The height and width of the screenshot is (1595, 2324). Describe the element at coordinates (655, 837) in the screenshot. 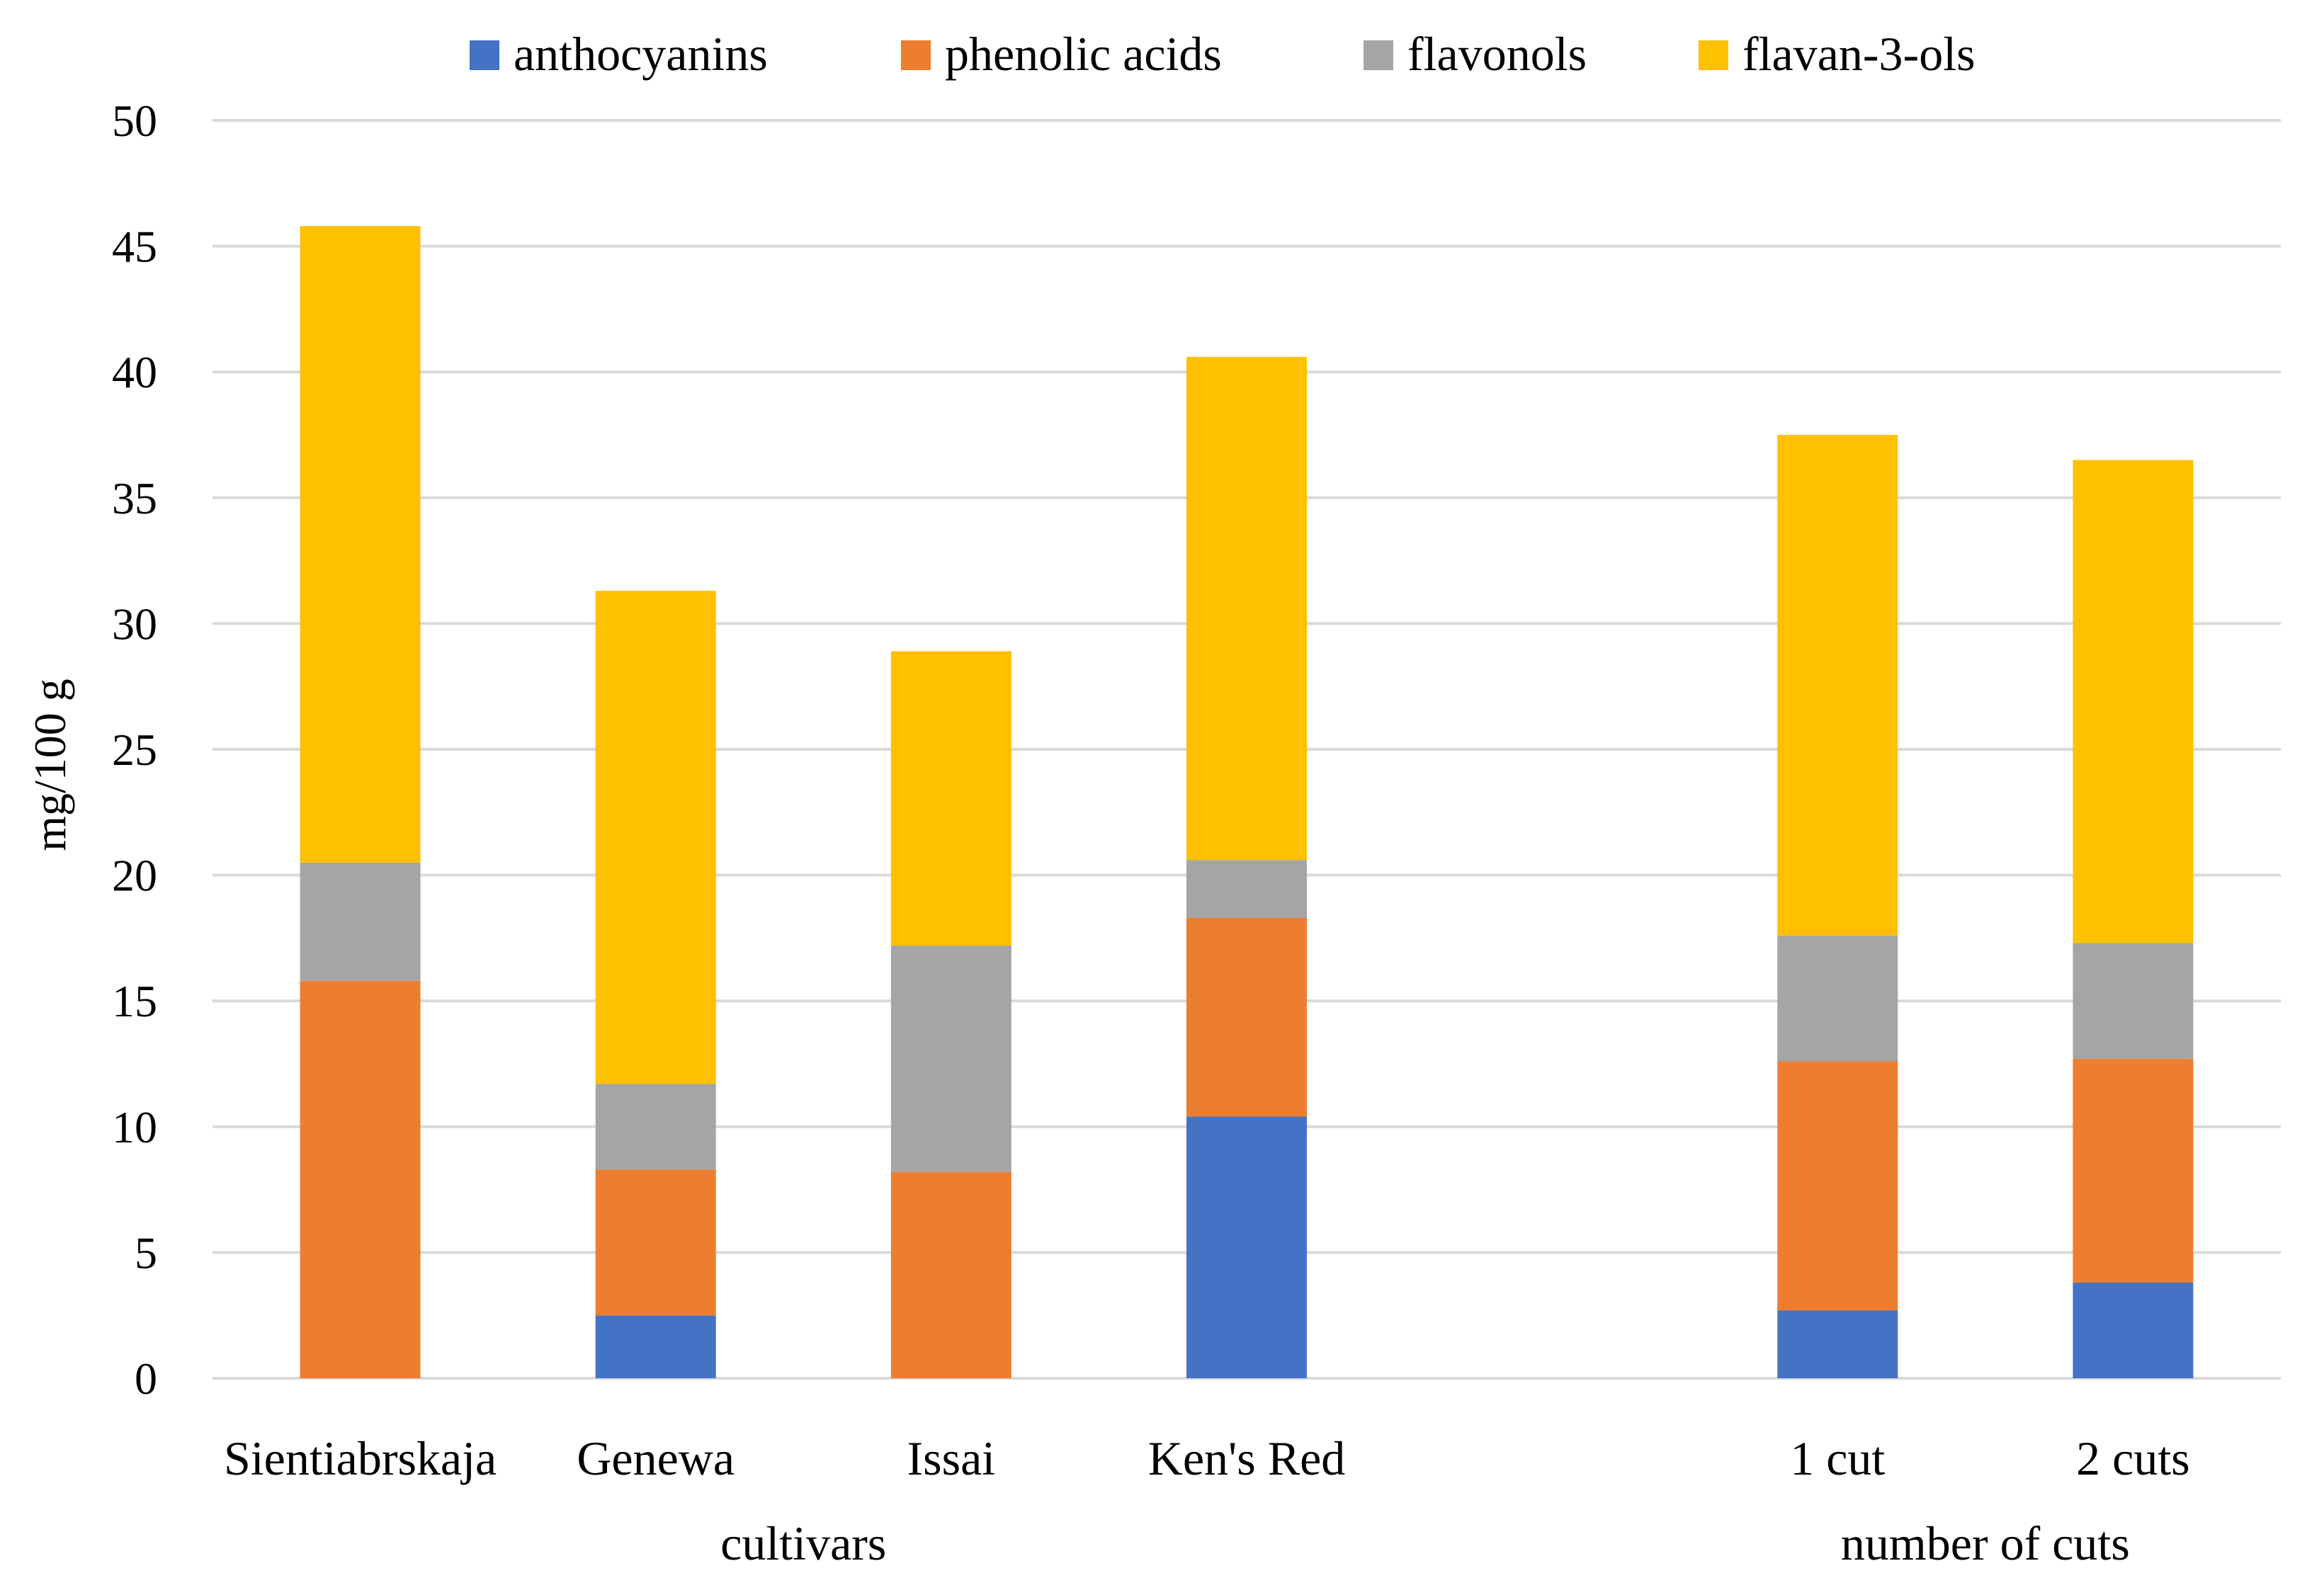

I see `bar-flavan-3-ols-genewa` at that location.